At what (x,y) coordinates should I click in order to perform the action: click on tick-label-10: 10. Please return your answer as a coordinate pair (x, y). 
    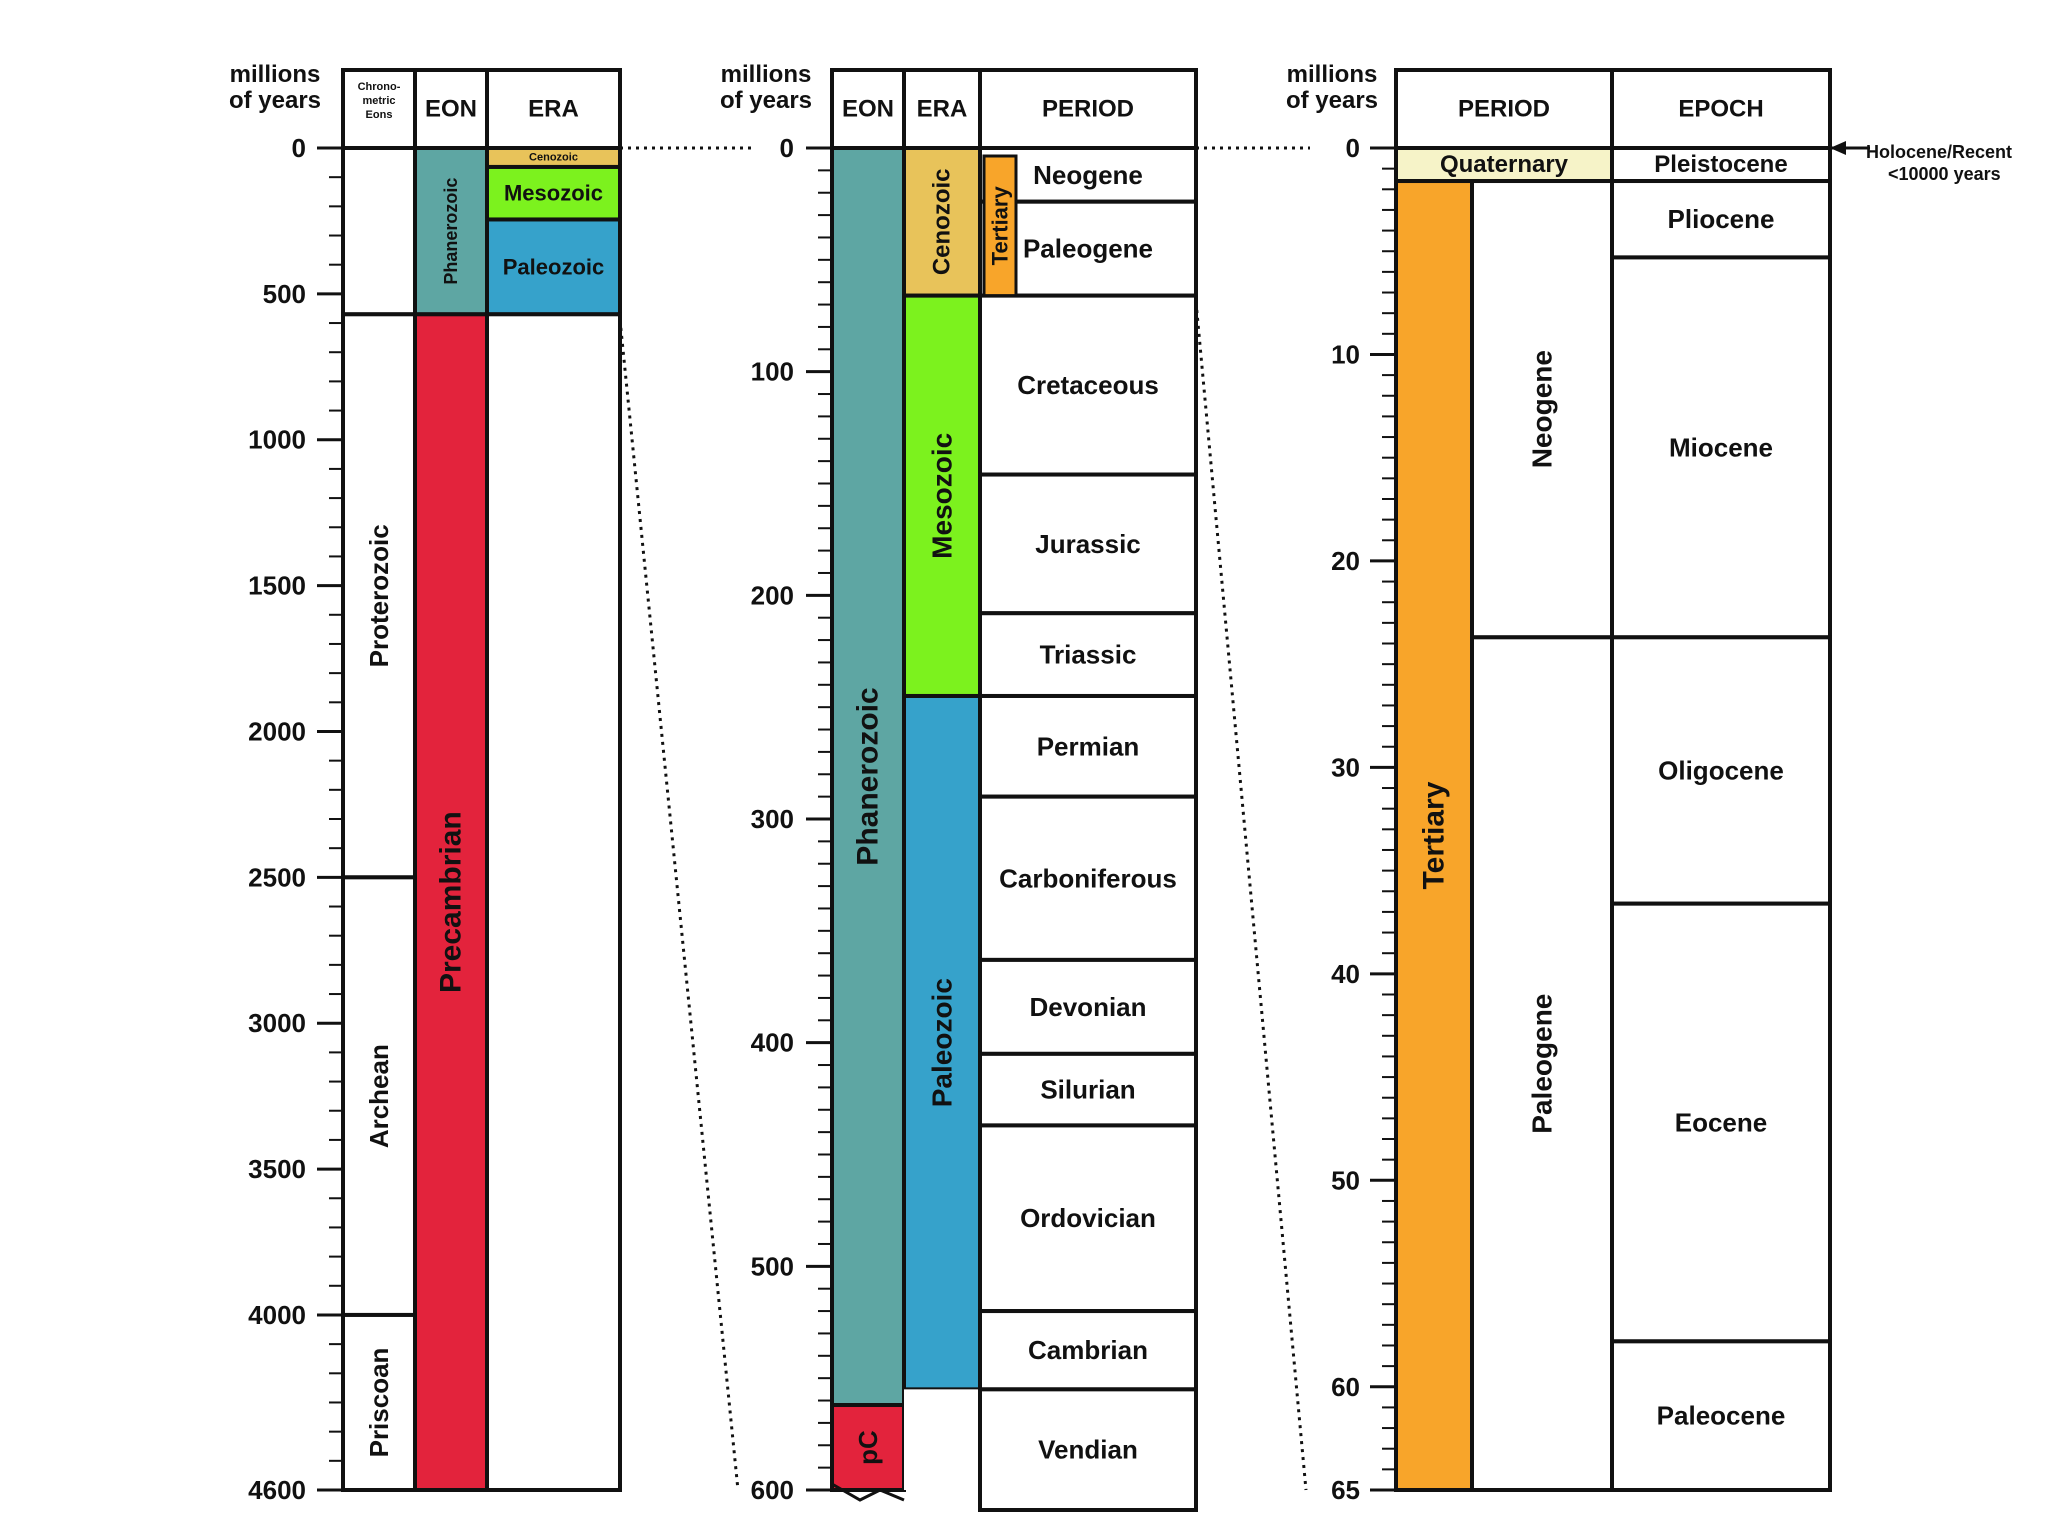
    Looking at the image, I should click on (1345, 354).